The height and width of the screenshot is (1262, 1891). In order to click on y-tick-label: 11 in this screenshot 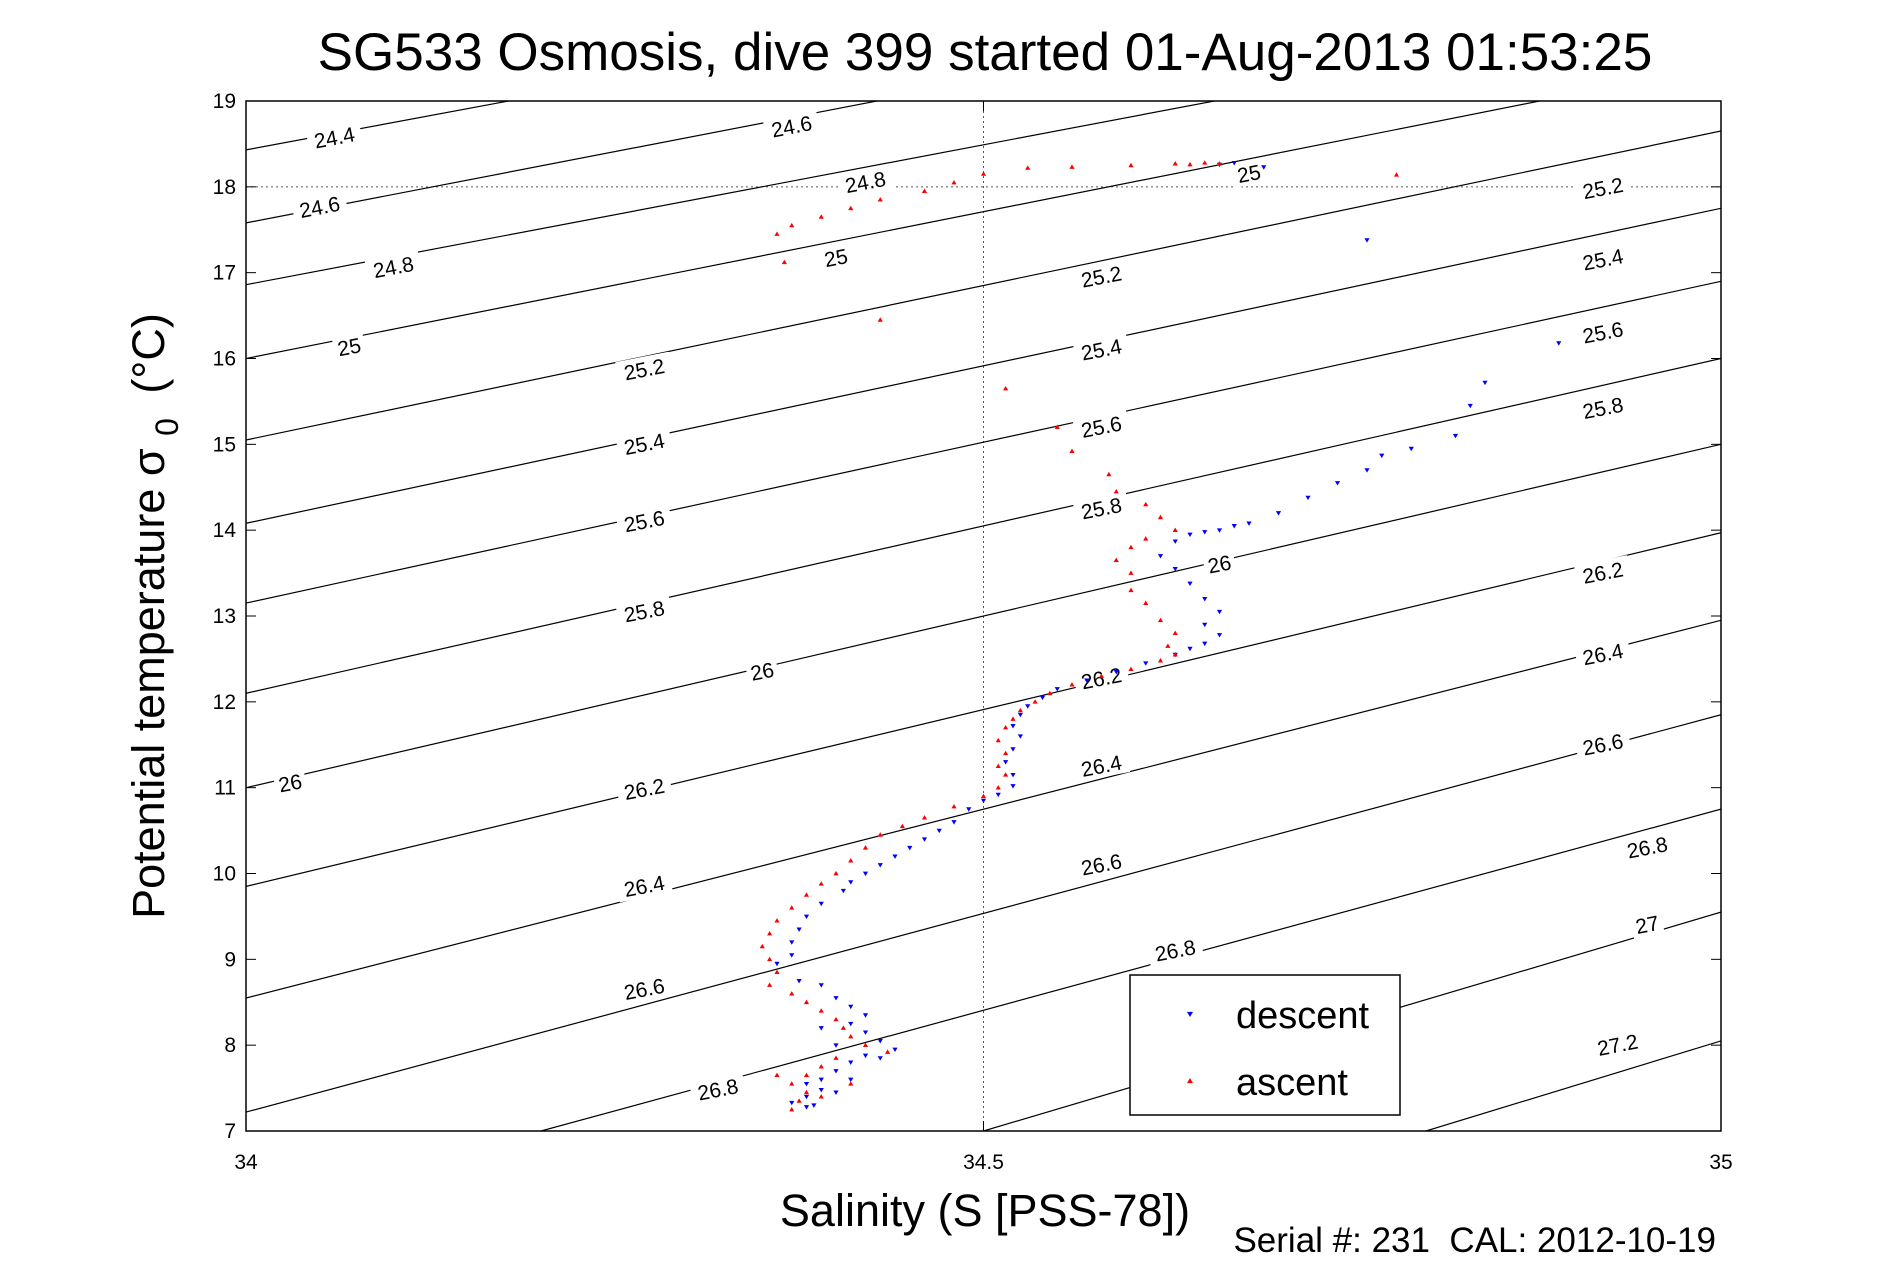, I will do `click(225, 788)`.